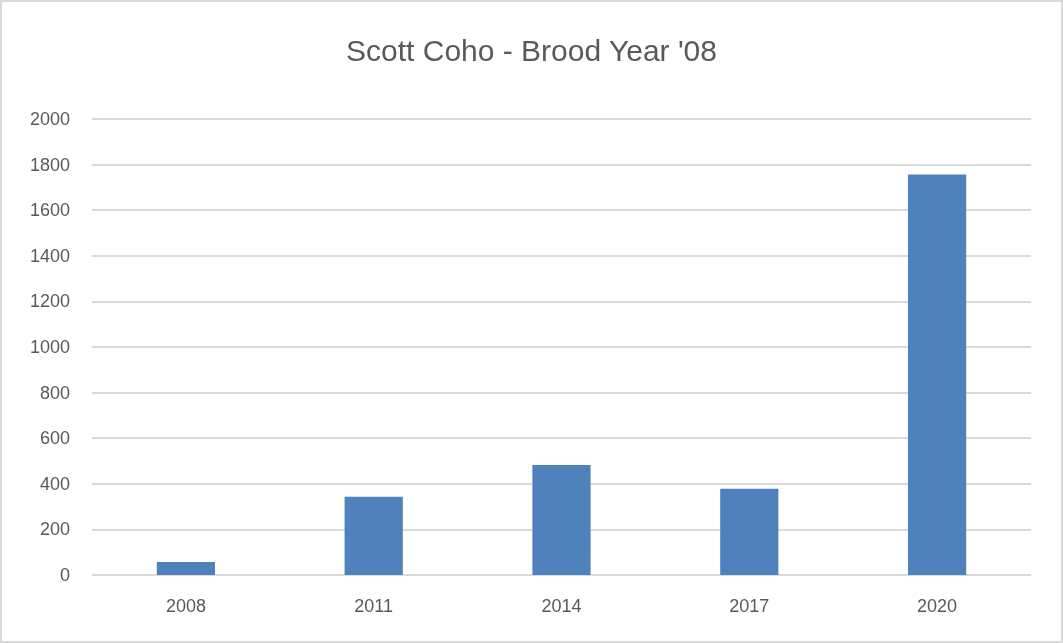 The width and height of the screenshot is (1063, 643). I want to click on y-tick-label: 200, so click(54, 529).